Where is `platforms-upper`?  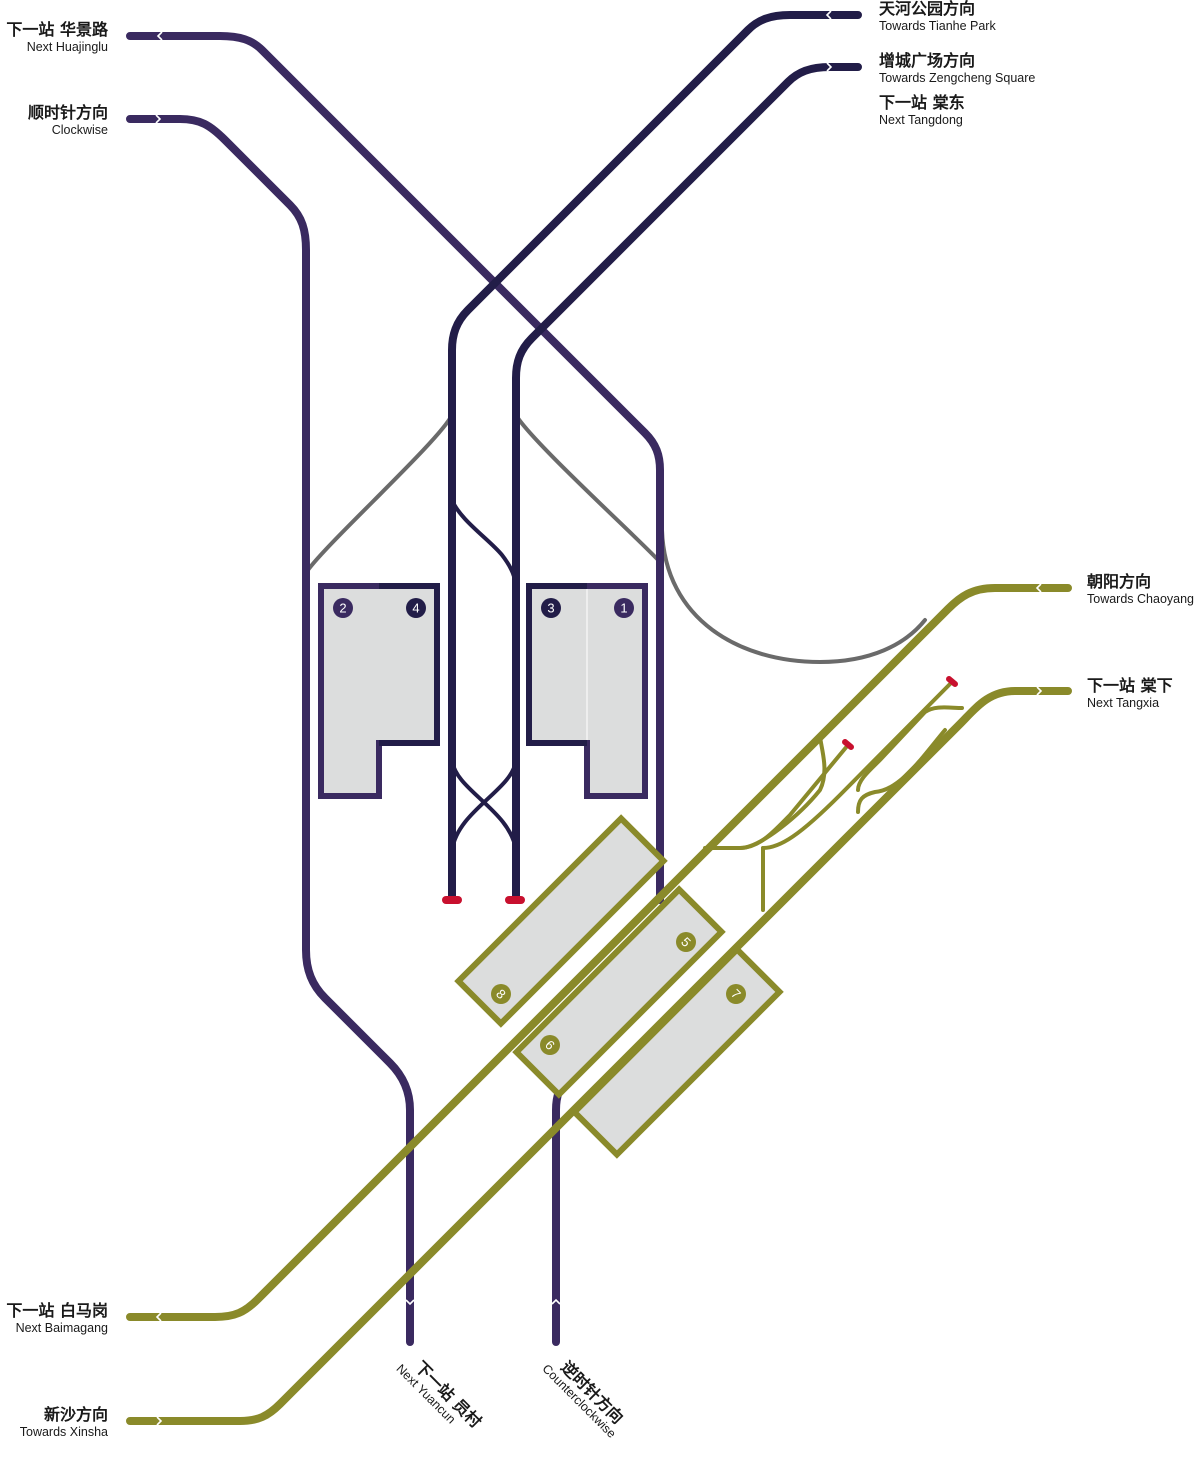
platforms-upper is located at coordinates (483, 691).